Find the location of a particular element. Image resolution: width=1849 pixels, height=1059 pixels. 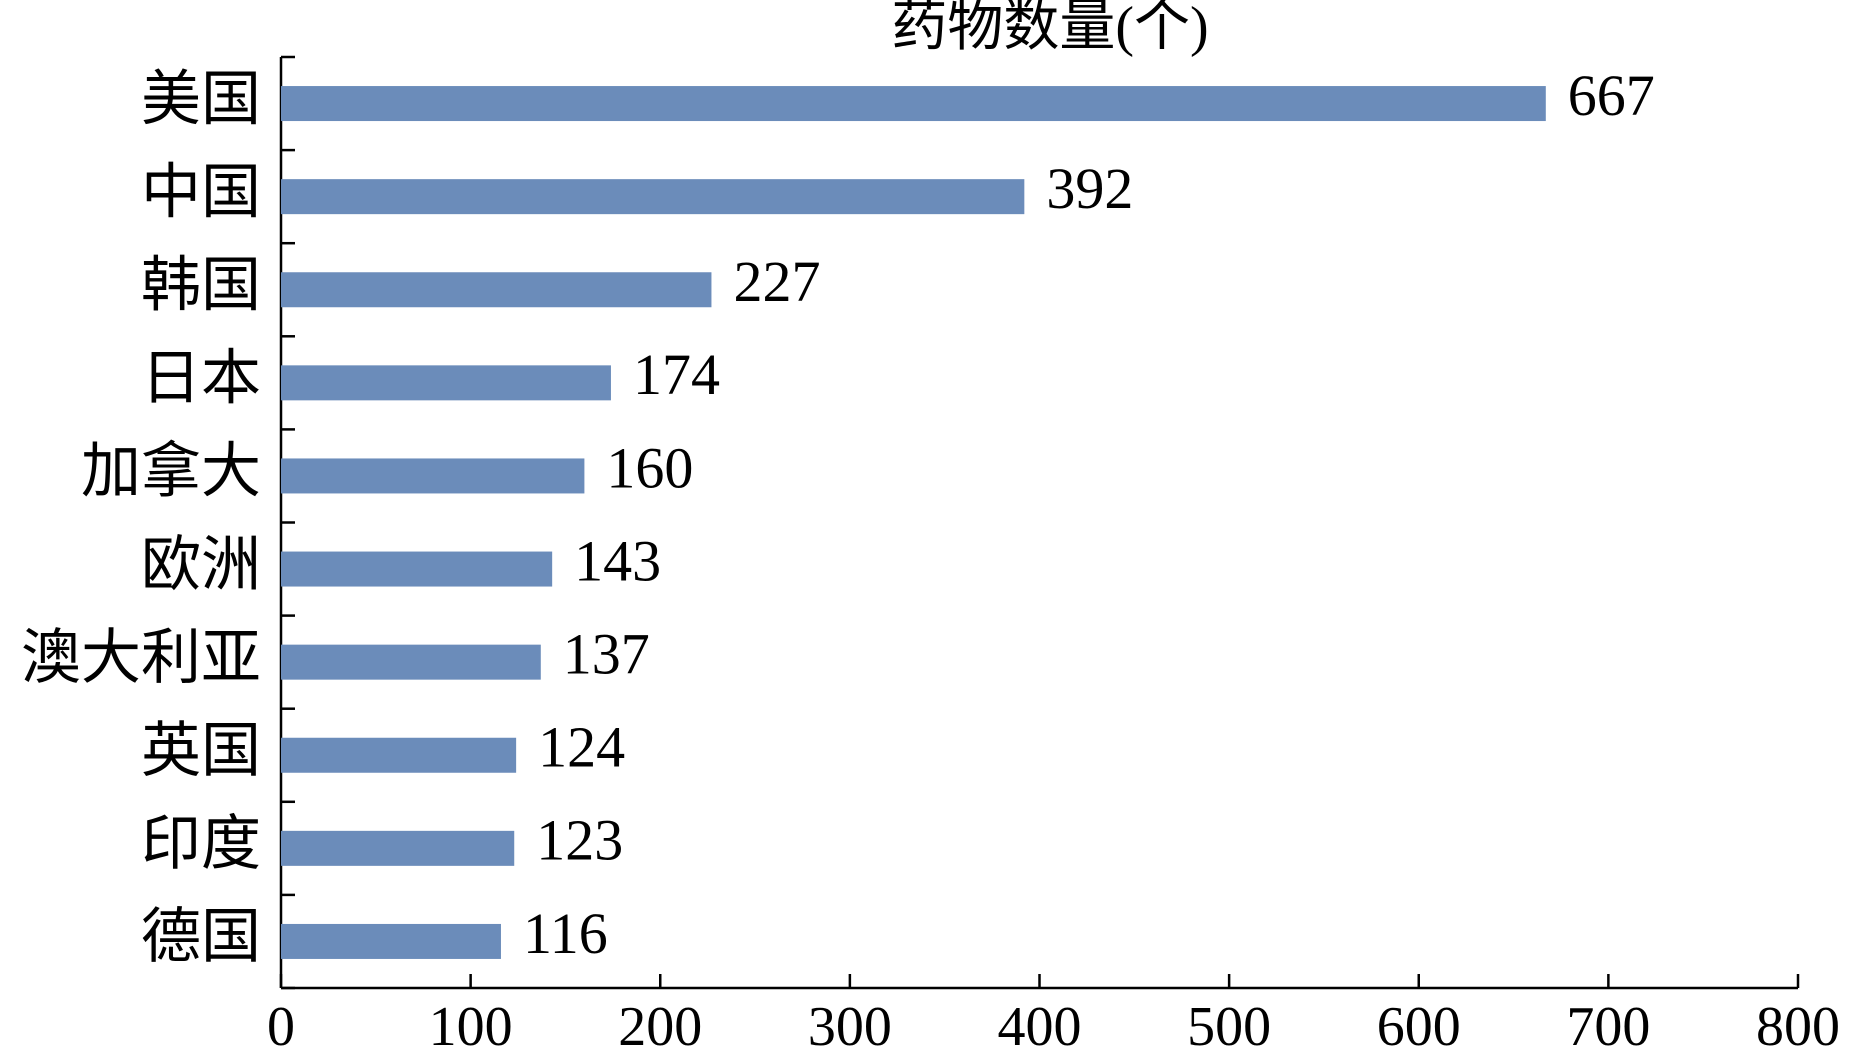

value-label: 143 is located at coordinates (617, 560).